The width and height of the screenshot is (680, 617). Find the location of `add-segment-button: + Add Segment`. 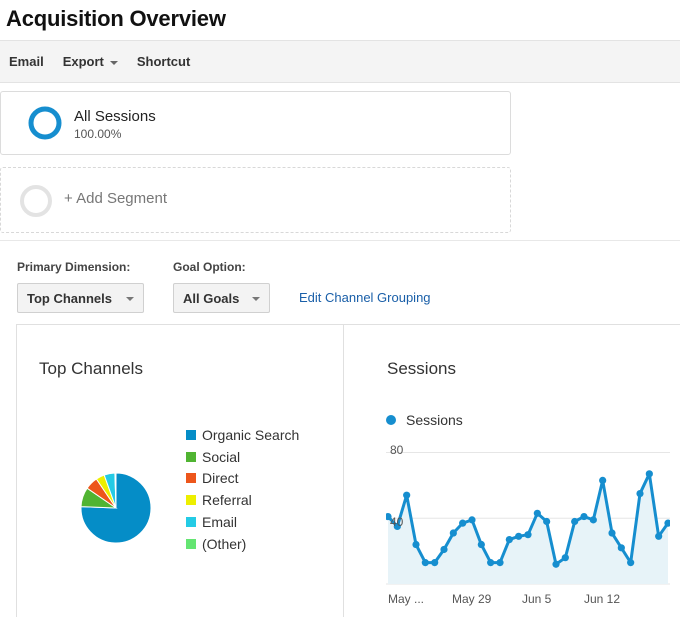

add-segment-button: + Add Segment is located at coordinates (255, 200).